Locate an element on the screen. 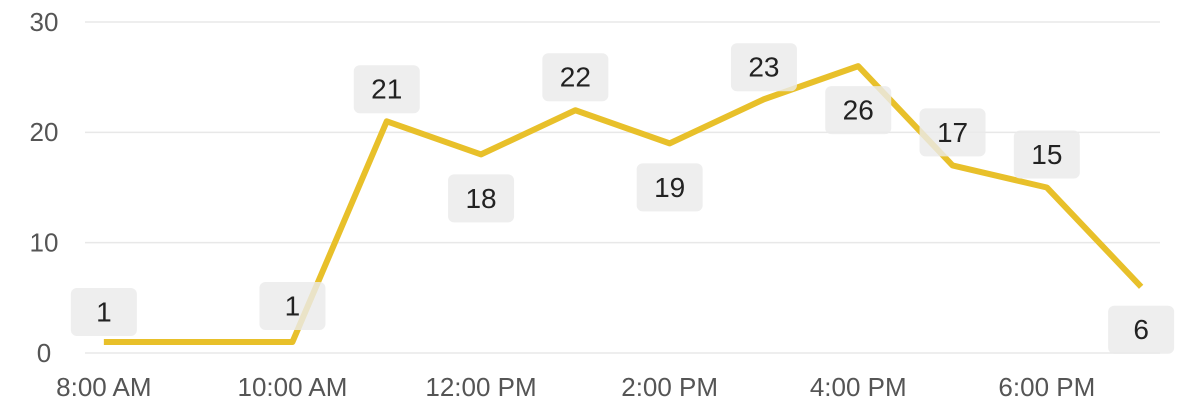  data-label: 6 is located at coordinates (1141, 329).